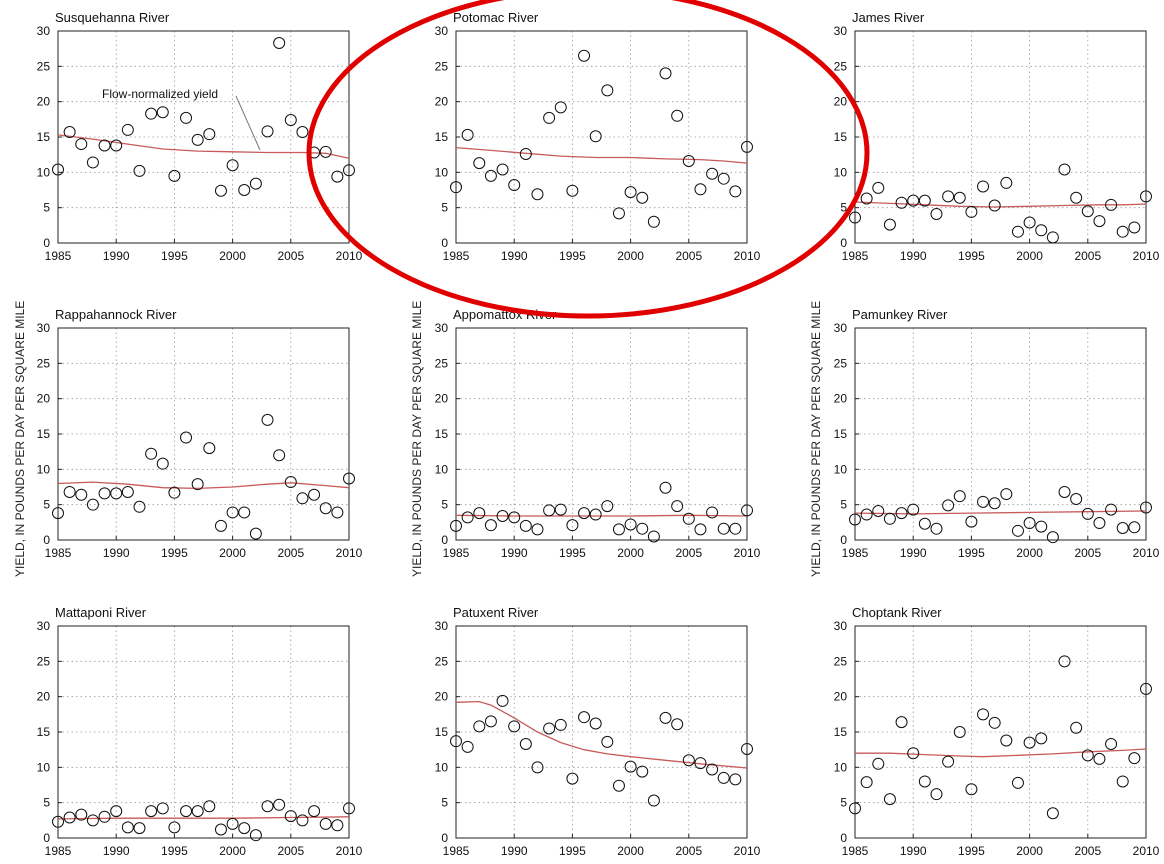 This screenshot has width=1164, height=864. I want to click on x-tick-label: 2005, so click(290, 851).